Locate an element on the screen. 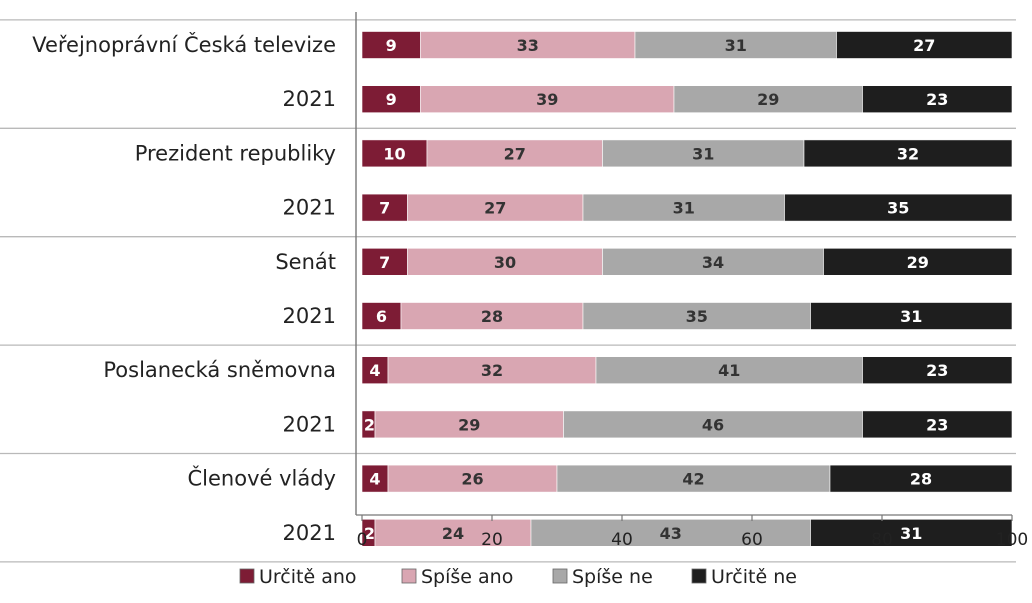  data-label: 41 is located at coordinates (729, 370).